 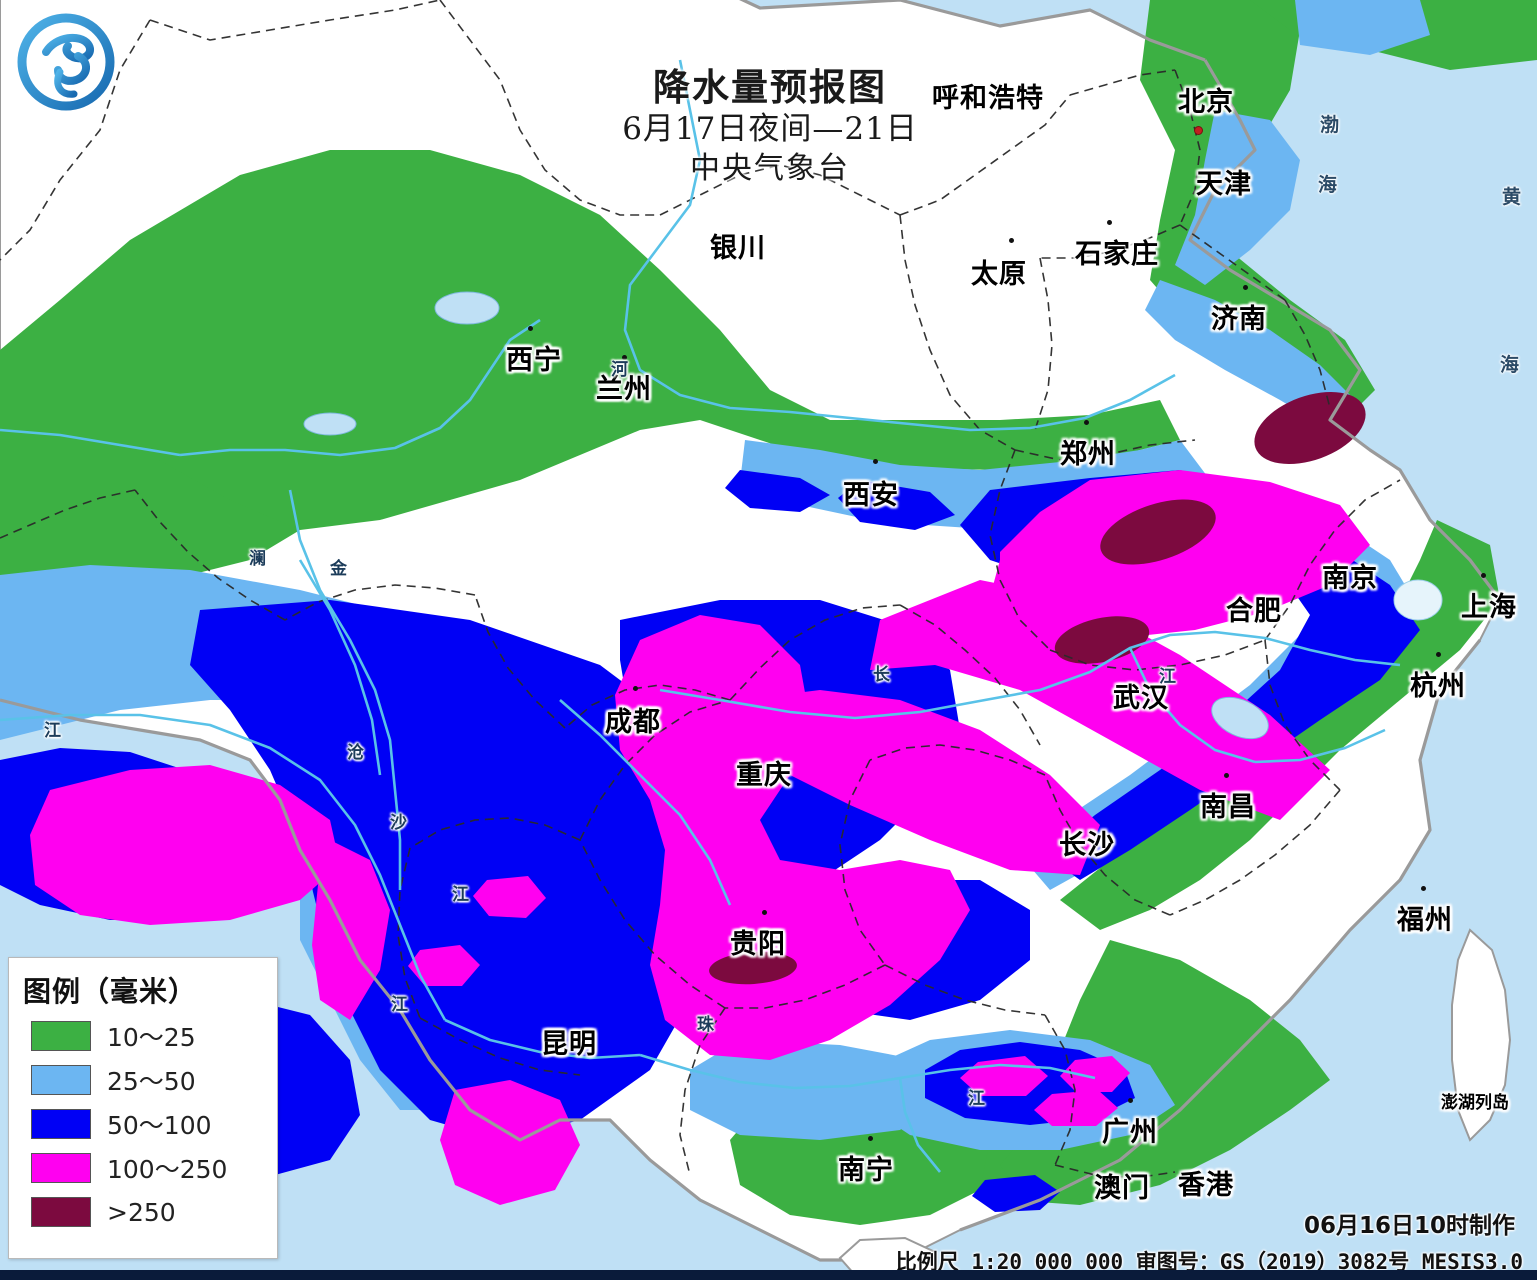 I want to click on yellow-river, so click(x=899, y=245).